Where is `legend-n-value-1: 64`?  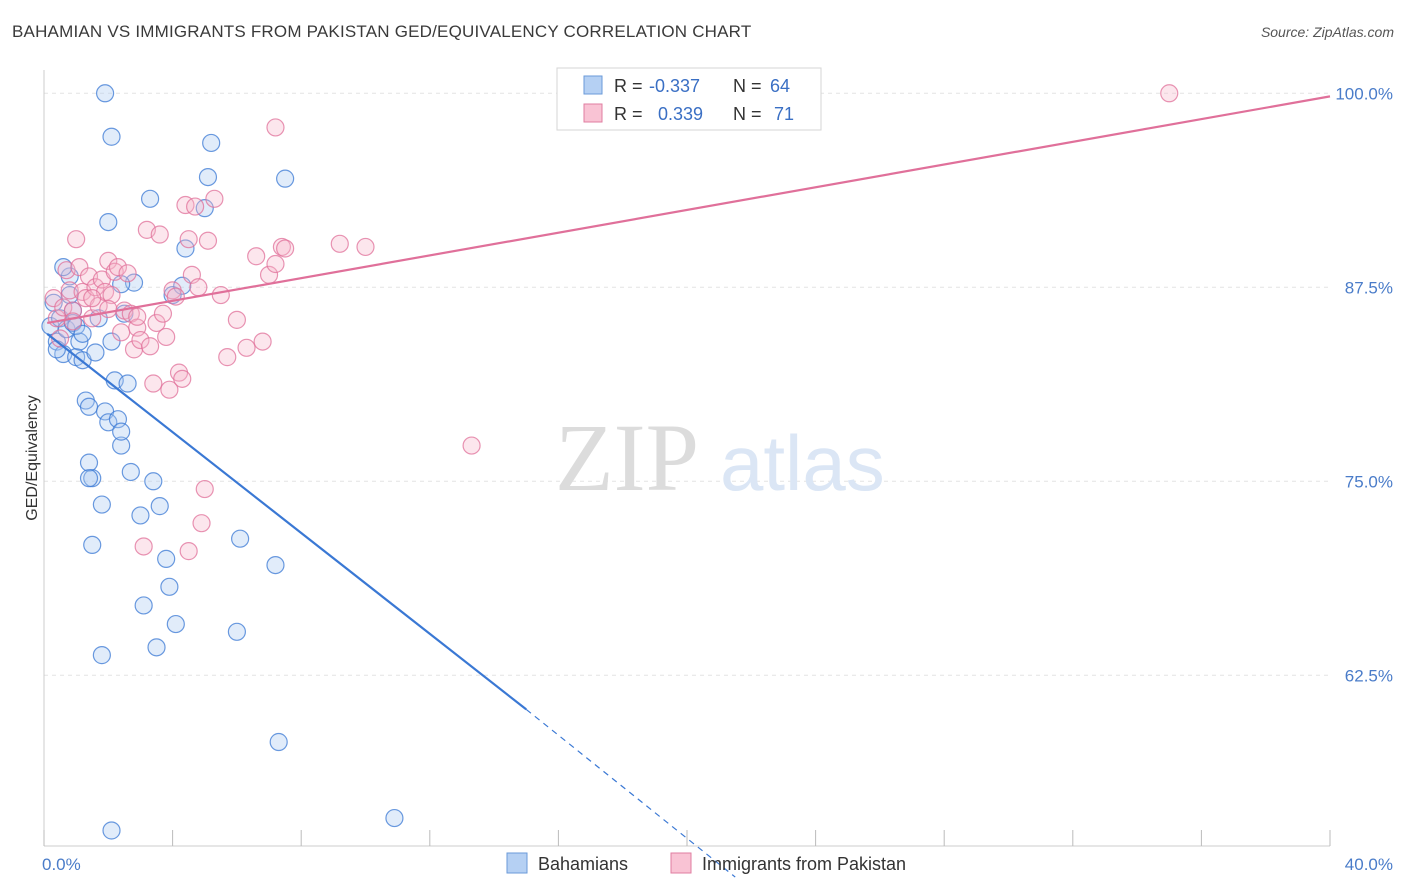 legend-n-value-1: 64 is located at coordinates (780, 86).